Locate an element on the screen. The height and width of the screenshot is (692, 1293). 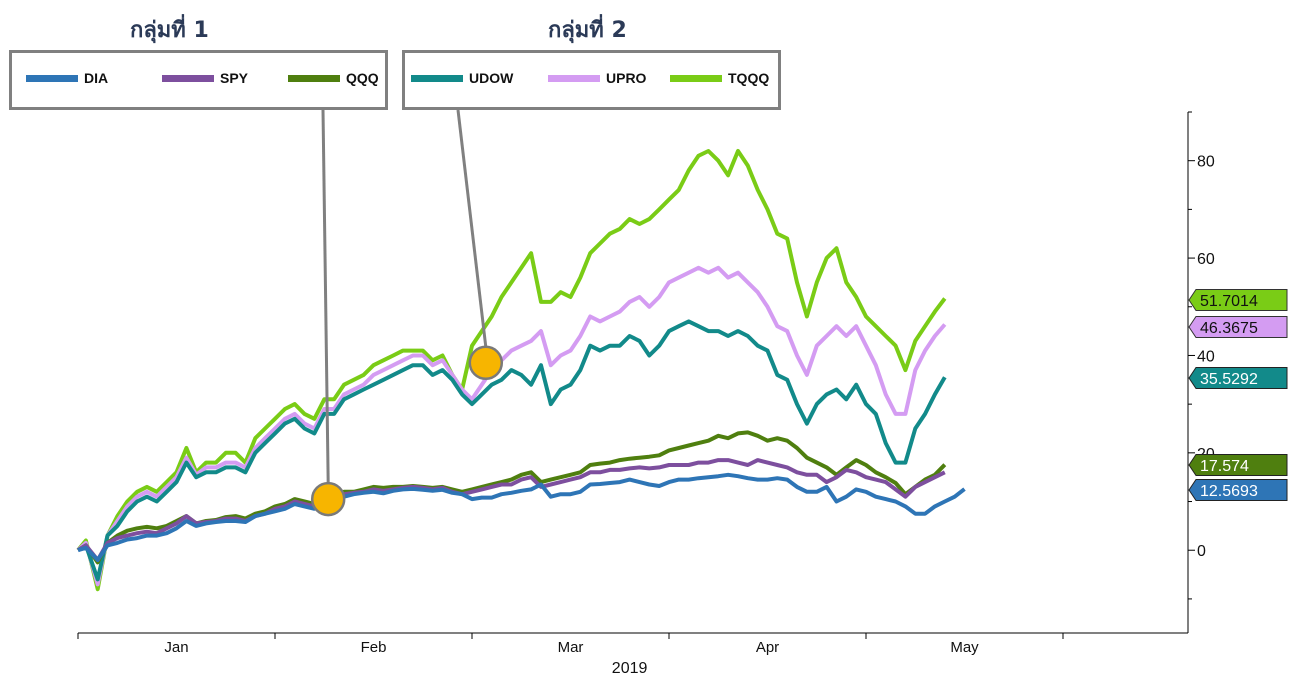
x-tick-label: Apr is located at coordinates (767, 647).